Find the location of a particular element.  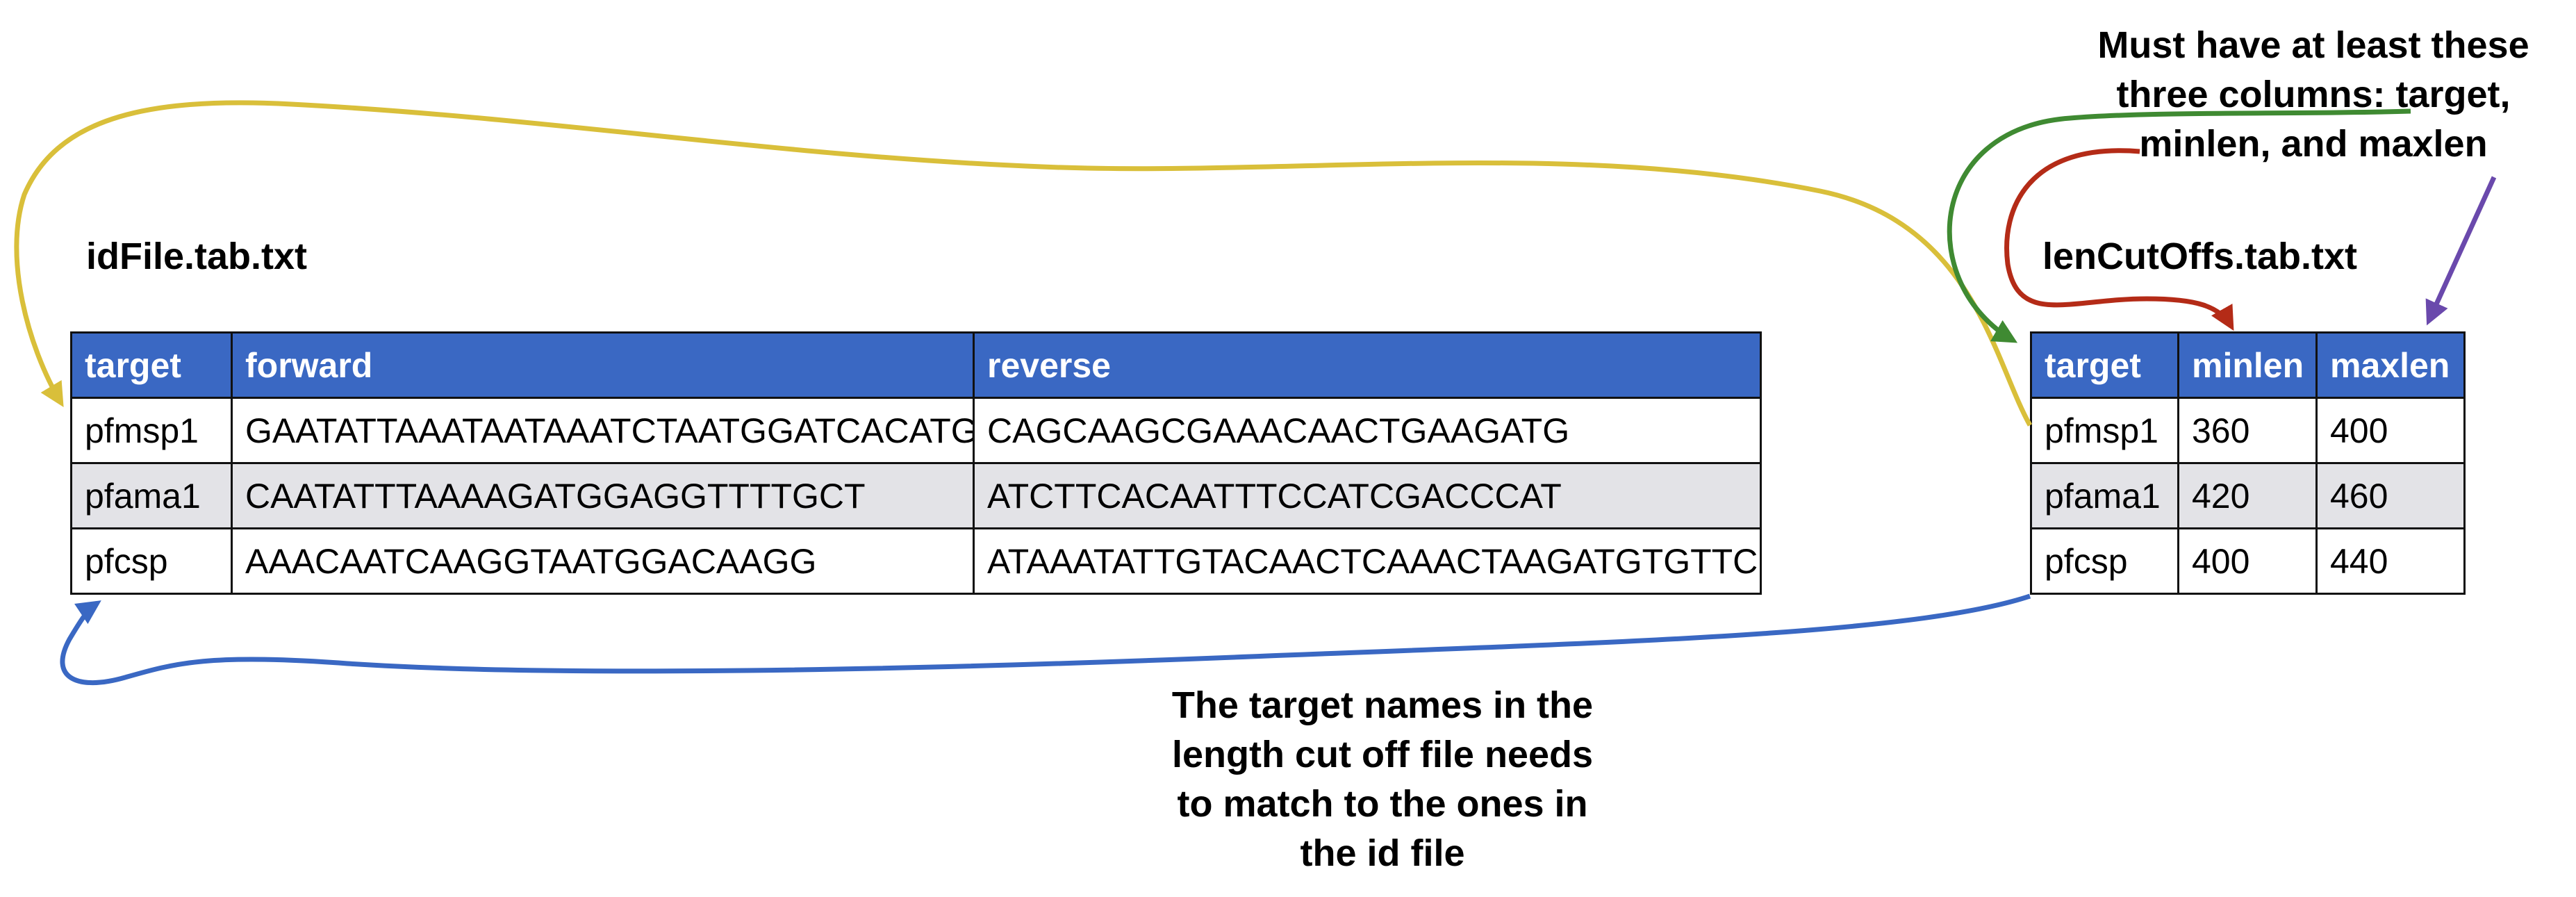

len-file-header-minlen: minlen is located at coordinates (2247, 365).